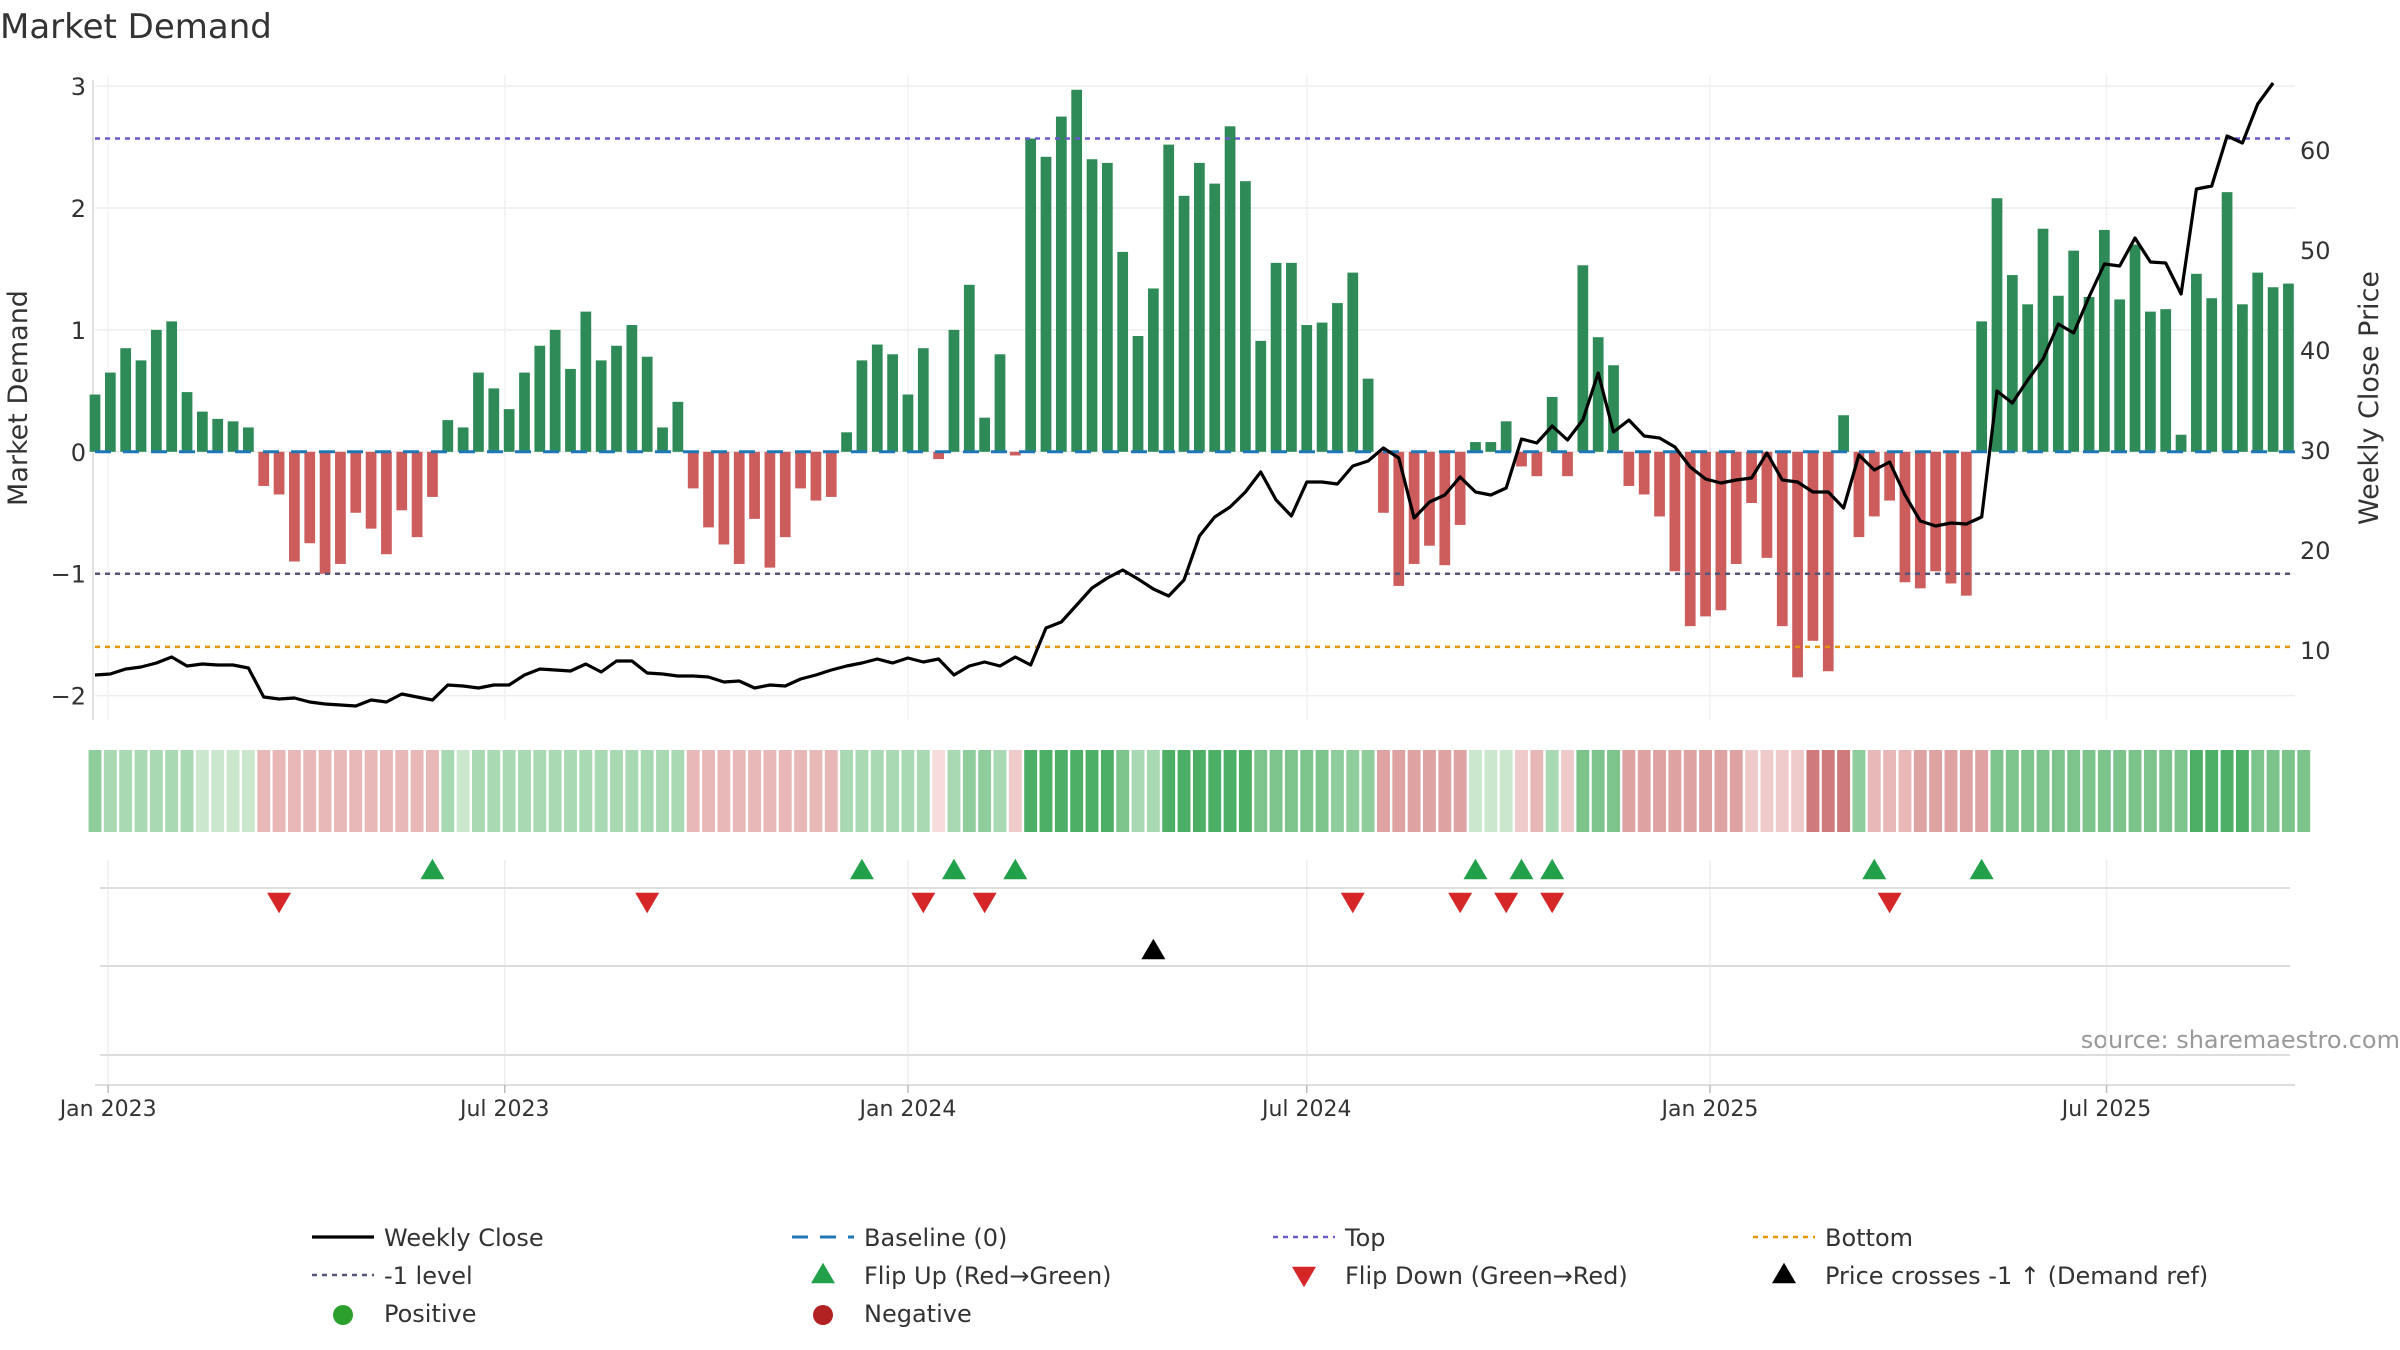  What do you see at coordinates (430, 1314) in the screenshot?
I see `legend-label: Positive` at bounding box center [430, 1314].